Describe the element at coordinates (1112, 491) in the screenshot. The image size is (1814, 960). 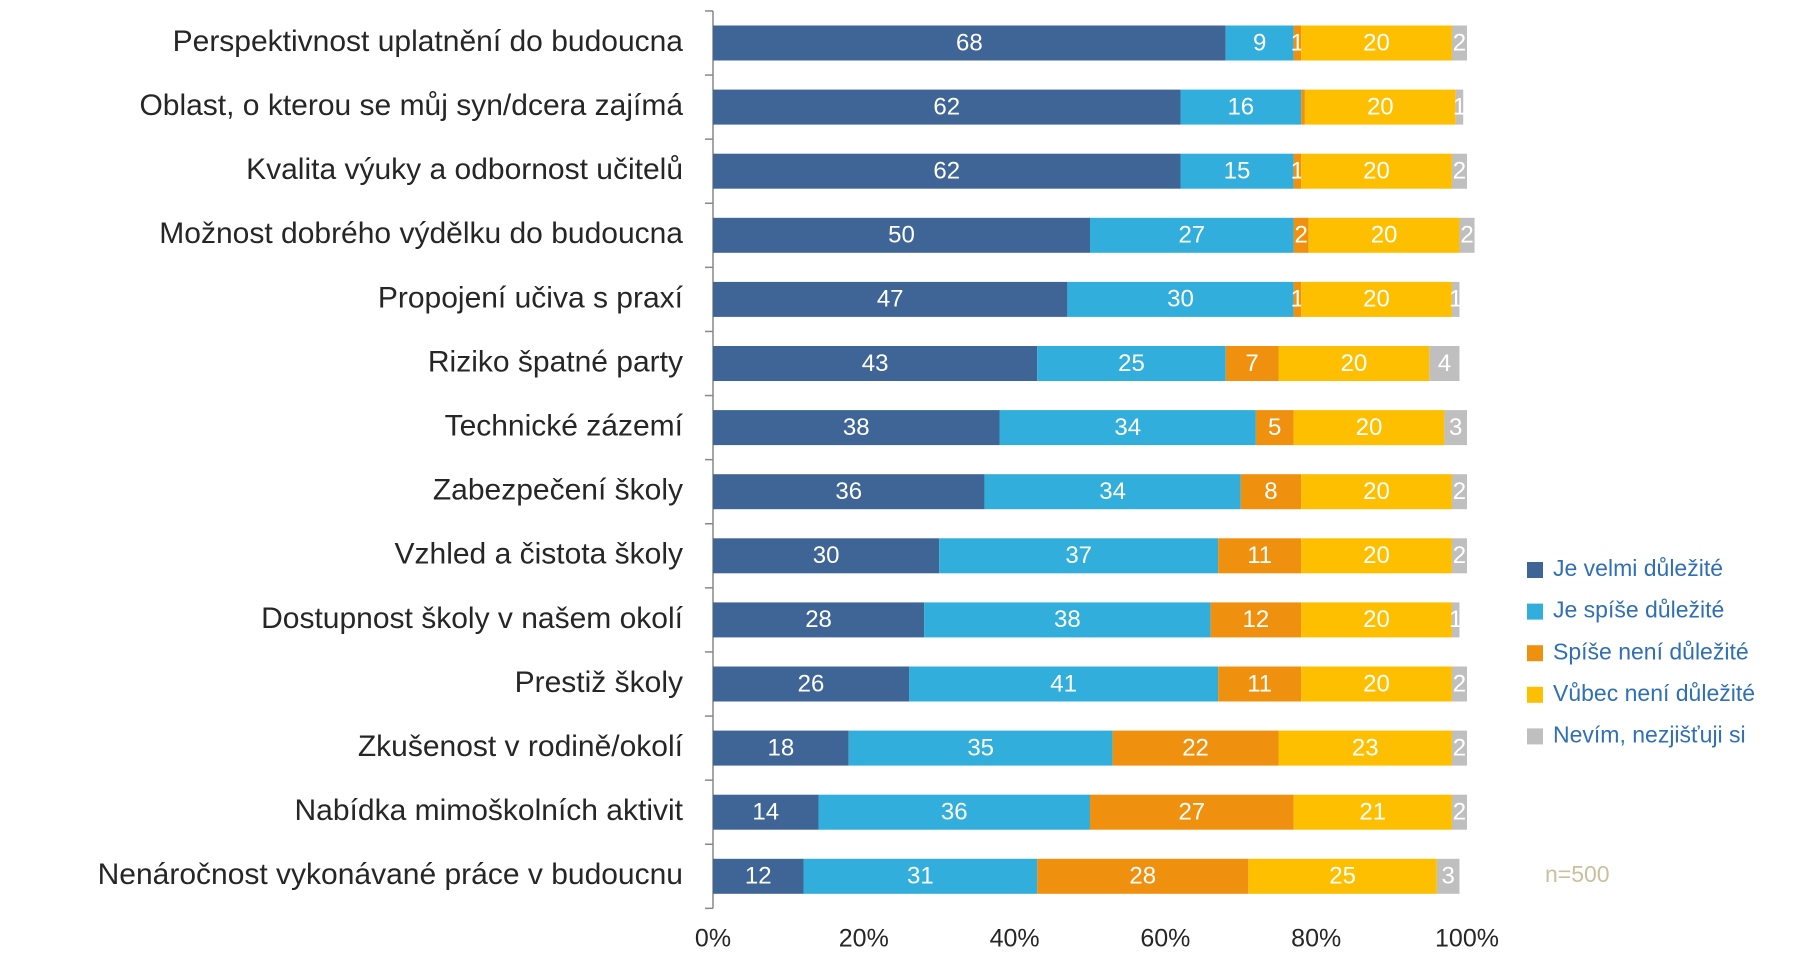
I see `data-label: 34` at that location.